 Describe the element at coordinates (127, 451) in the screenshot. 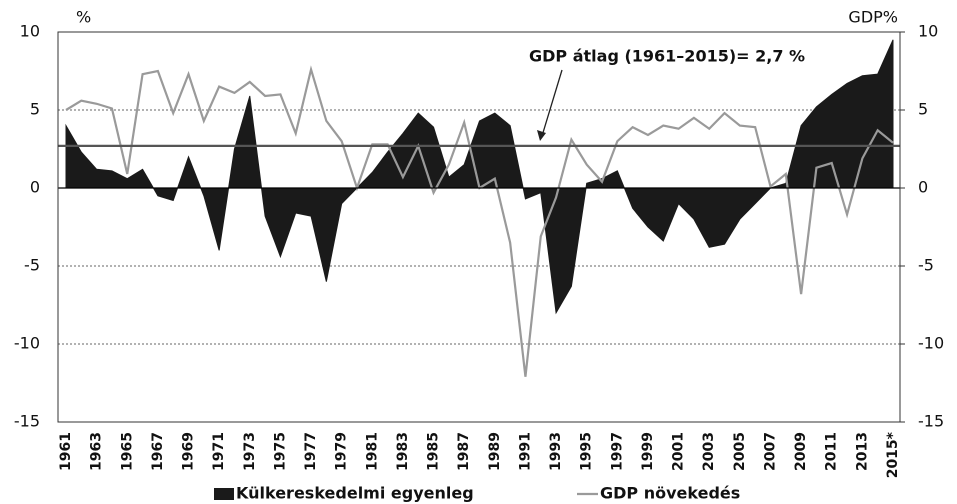

I see `x-tick-label: 1965` at that location.